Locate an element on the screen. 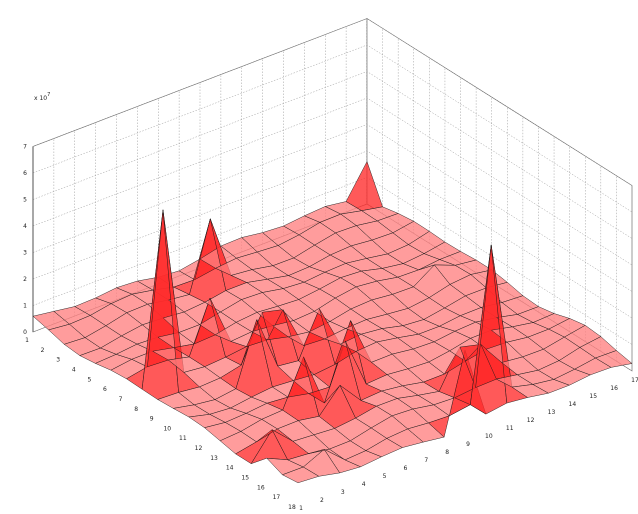 Image resolution: width=638 pixels, height=514 pixels. y-tick-label: 2 is located at coordinates (43, 350).